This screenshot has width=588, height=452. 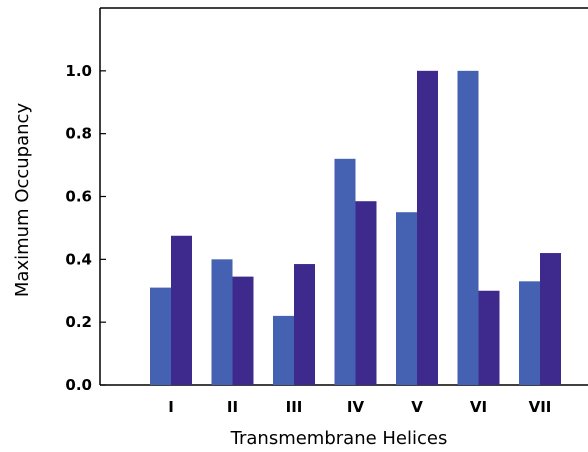 What do you see at coordinates (232, 407) in the screenshot?
I see `x-tick-label: II` at bounding box center [232, 407].